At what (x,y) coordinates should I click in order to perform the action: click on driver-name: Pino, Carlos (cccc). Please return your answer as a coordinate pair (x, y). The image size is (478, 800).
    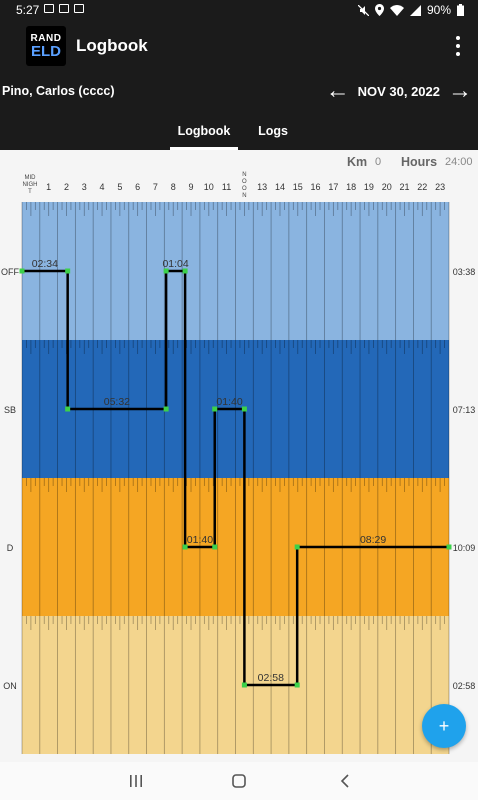
    Looking at the image, I should click on (58, 91).